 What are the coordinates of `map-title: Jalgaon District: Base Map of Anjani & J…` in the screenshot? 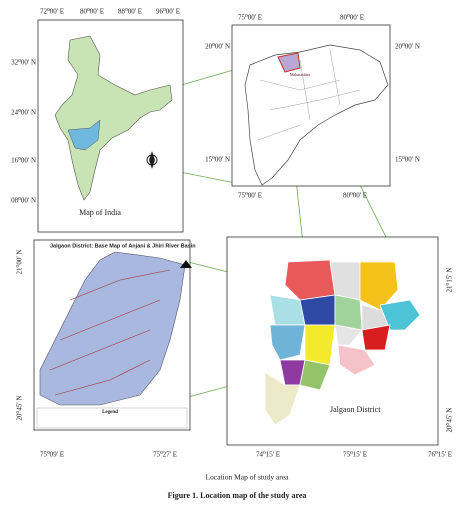 It's located at (123, 246).